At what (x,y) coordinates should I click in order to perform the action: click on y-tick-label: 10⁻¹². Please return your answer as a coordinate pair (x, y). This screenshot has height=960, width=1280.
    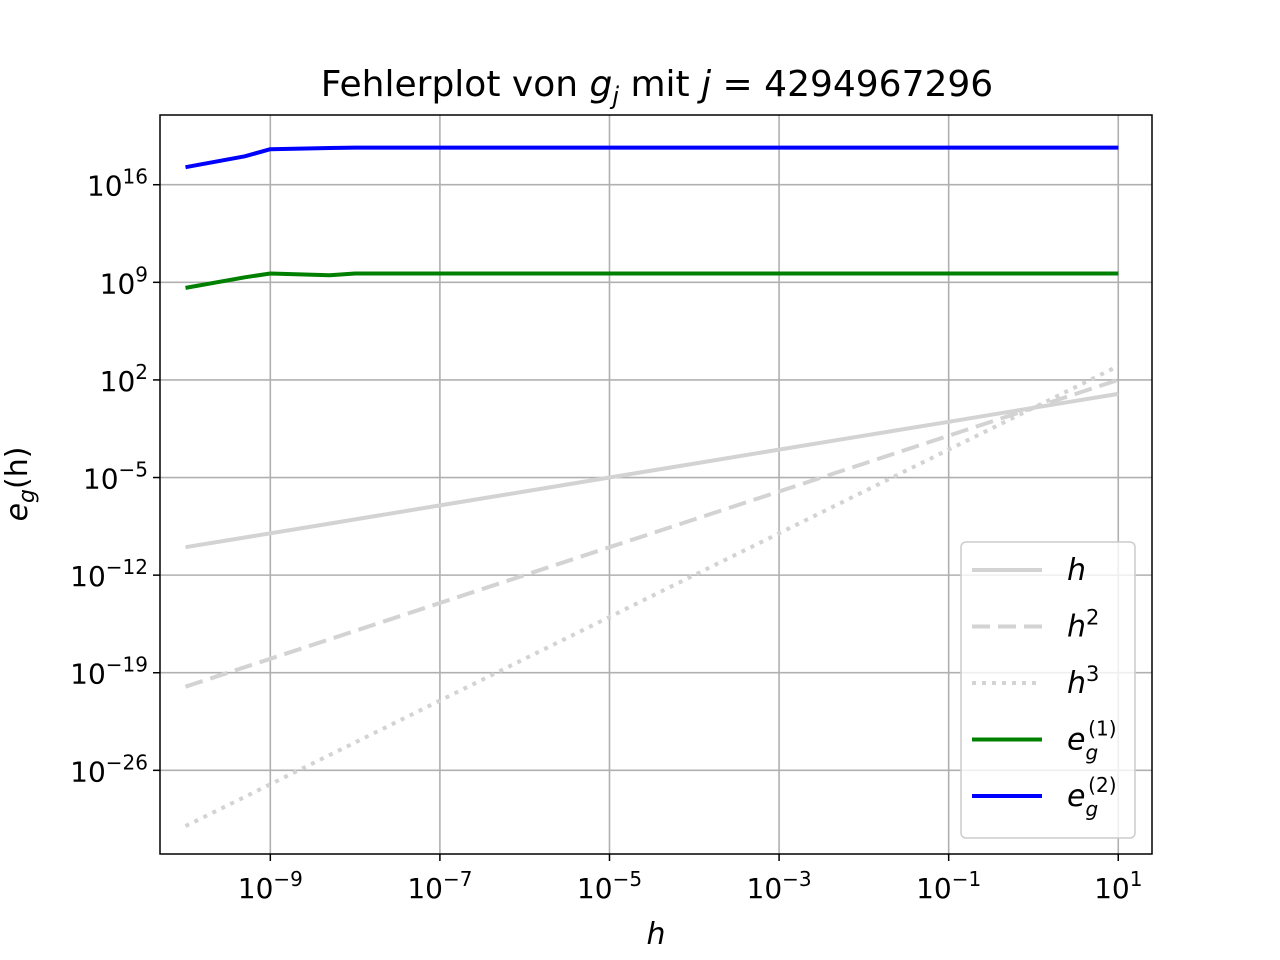
    Looking at the image, I should click on (109, 574).